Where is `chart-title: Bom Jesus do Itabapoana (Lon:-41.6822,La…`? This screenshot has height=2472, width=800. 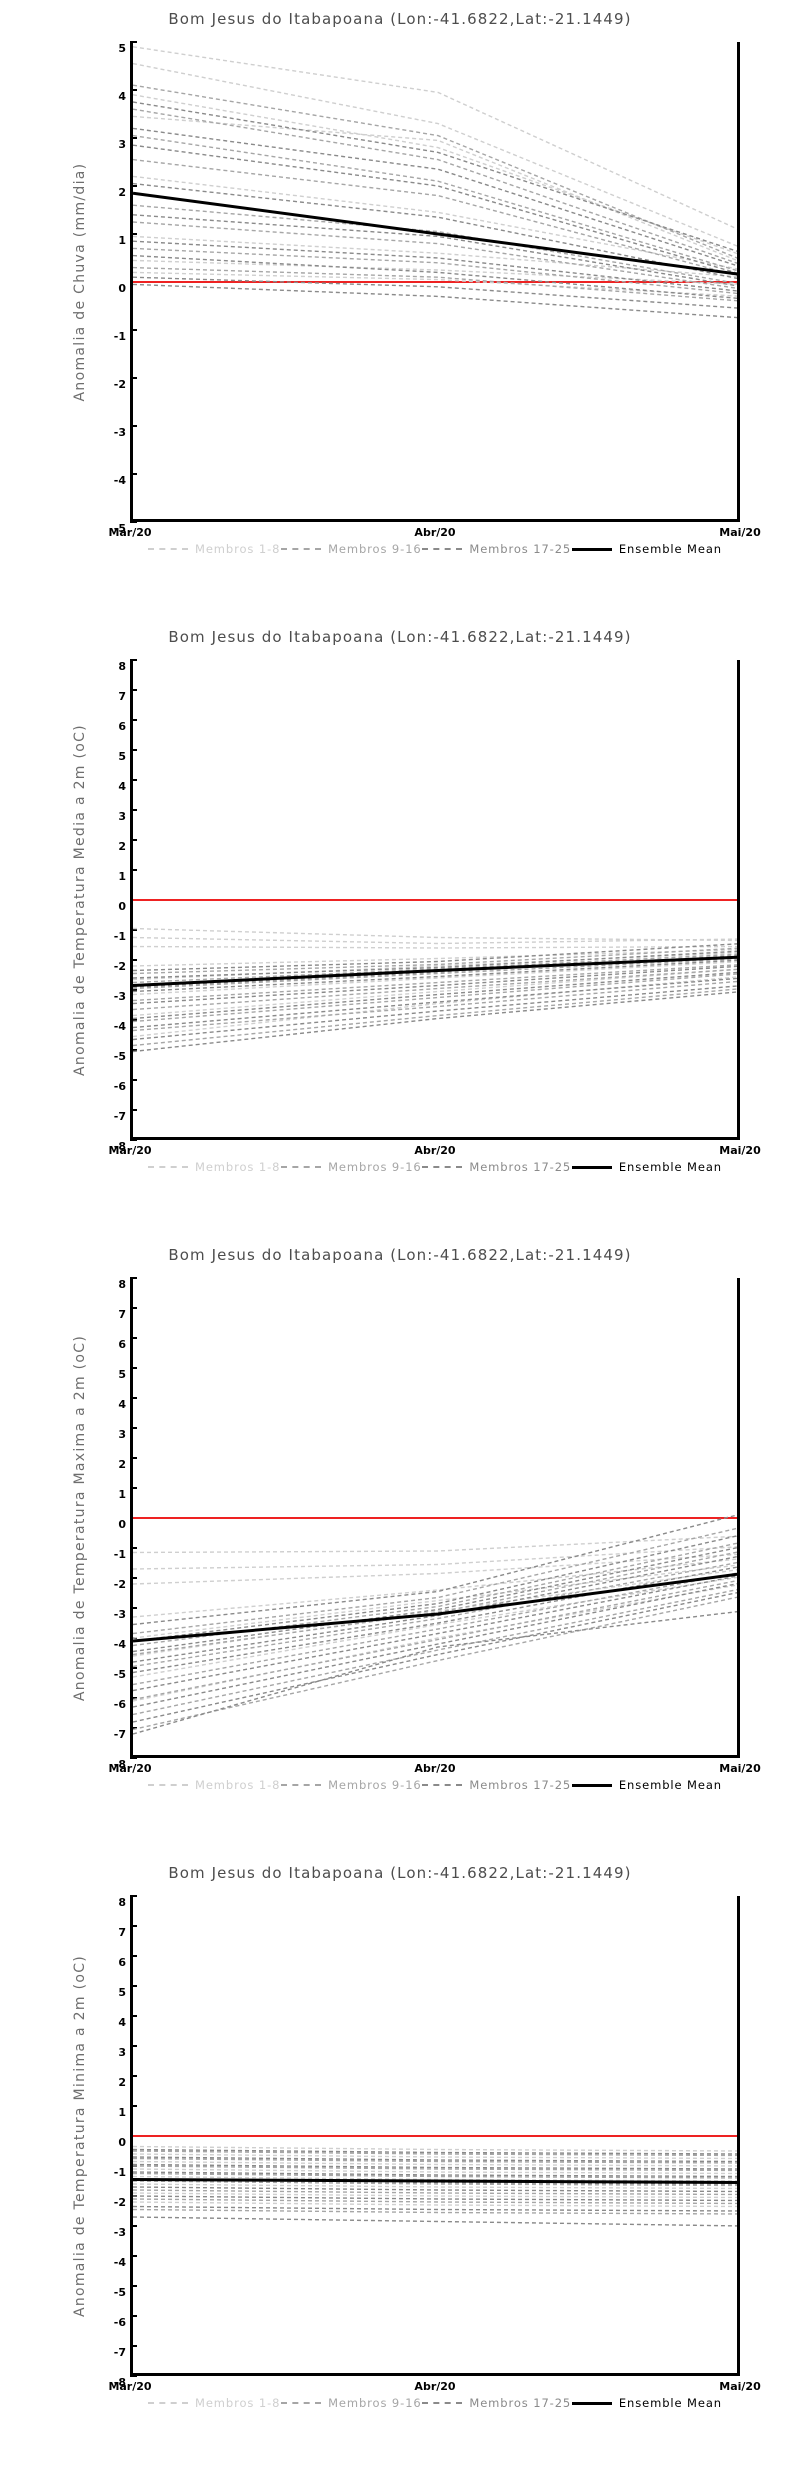 chart-title: Bom Jesus do Itabapoana (Lon:-41.6822,La… is located at coordinates (400, 19).